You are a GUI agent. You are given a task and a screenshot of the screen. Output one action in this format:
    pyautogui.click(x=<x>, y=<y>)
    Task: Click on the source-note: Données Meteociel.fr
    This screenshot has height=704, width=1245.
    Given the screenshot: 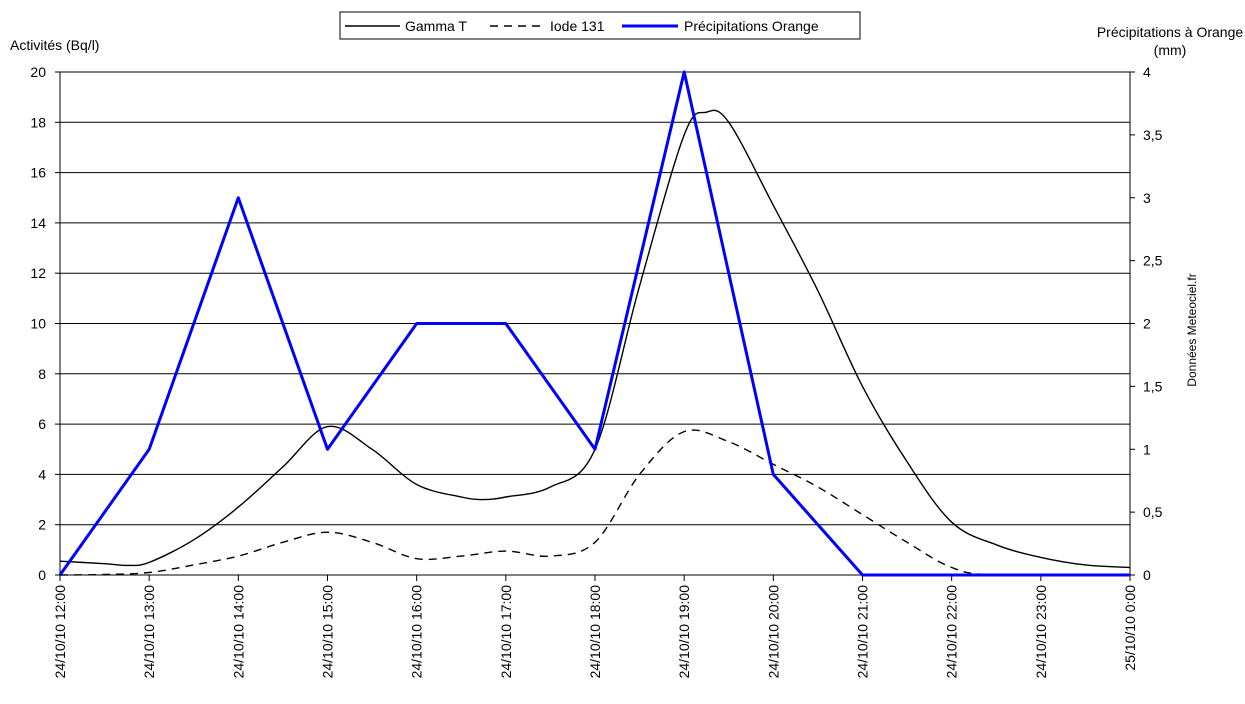 What is the action you would take?
    pyautogui.click(x=1192, y=329)
    